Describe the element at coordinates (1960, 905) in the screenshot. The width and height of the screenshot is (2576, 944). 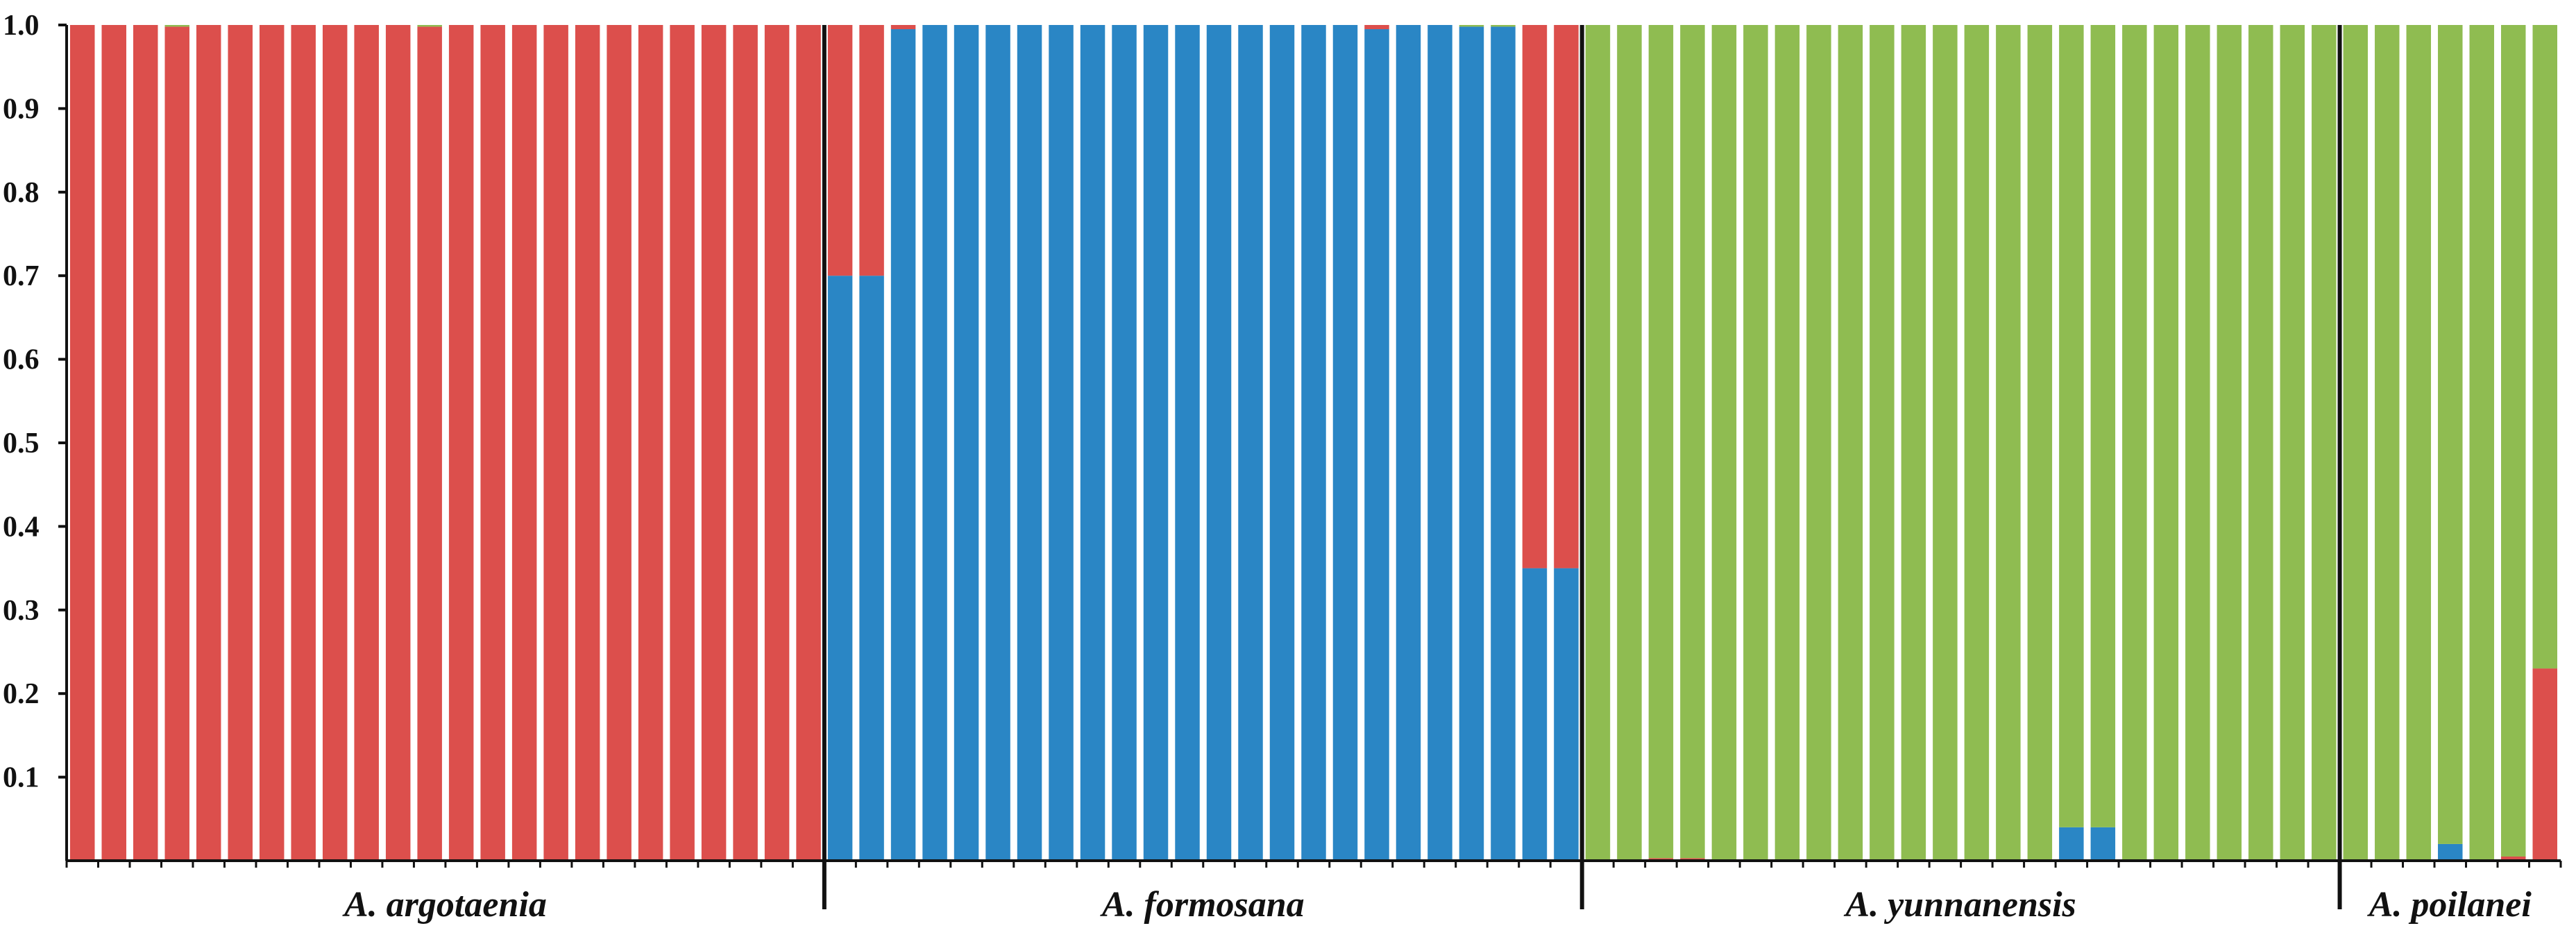
I see `group-label: A. yunnanensis` at that location.